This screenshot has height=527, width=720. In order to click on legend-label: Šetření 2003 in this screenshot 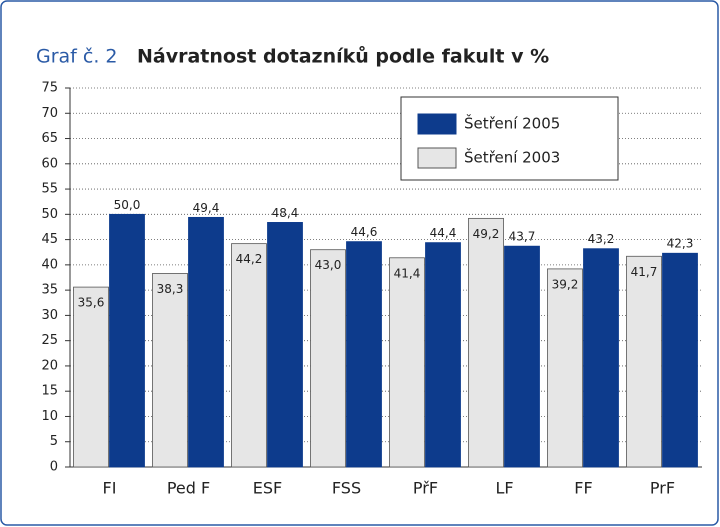, I will do `click(512, 157)`.